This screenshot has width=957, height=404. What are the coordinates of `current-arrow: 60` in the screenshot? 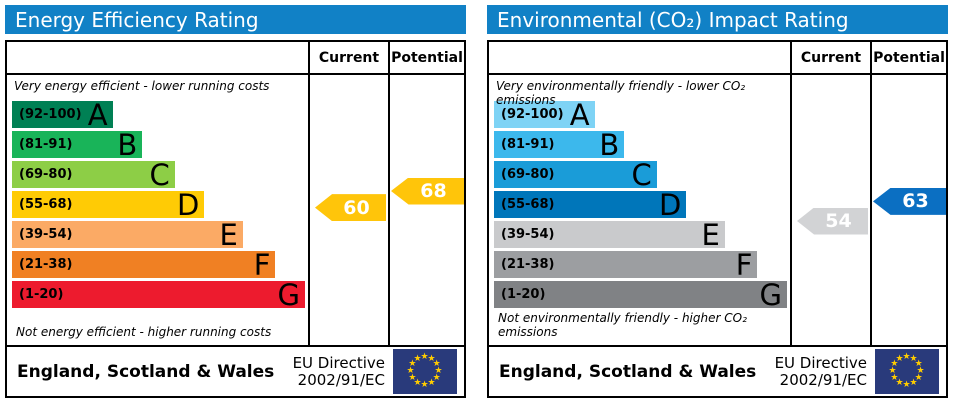 It's located at (350, 208).